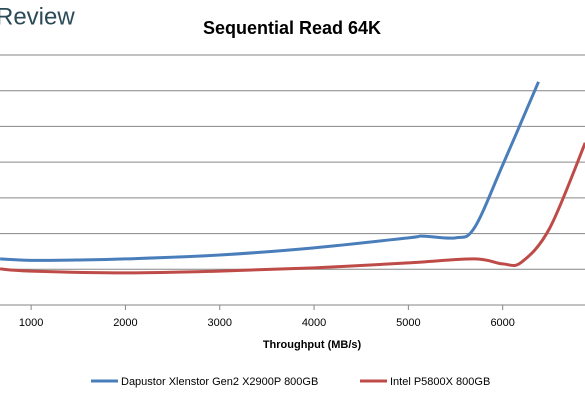 The height and width of the screenshot is (401, 585). What do you see at coordinates (219, 382) in the screenshot?
I see `legend-label: Dapustor Xlenstor Gen2 X2900P 800GB` at bounding box center [219, 382].